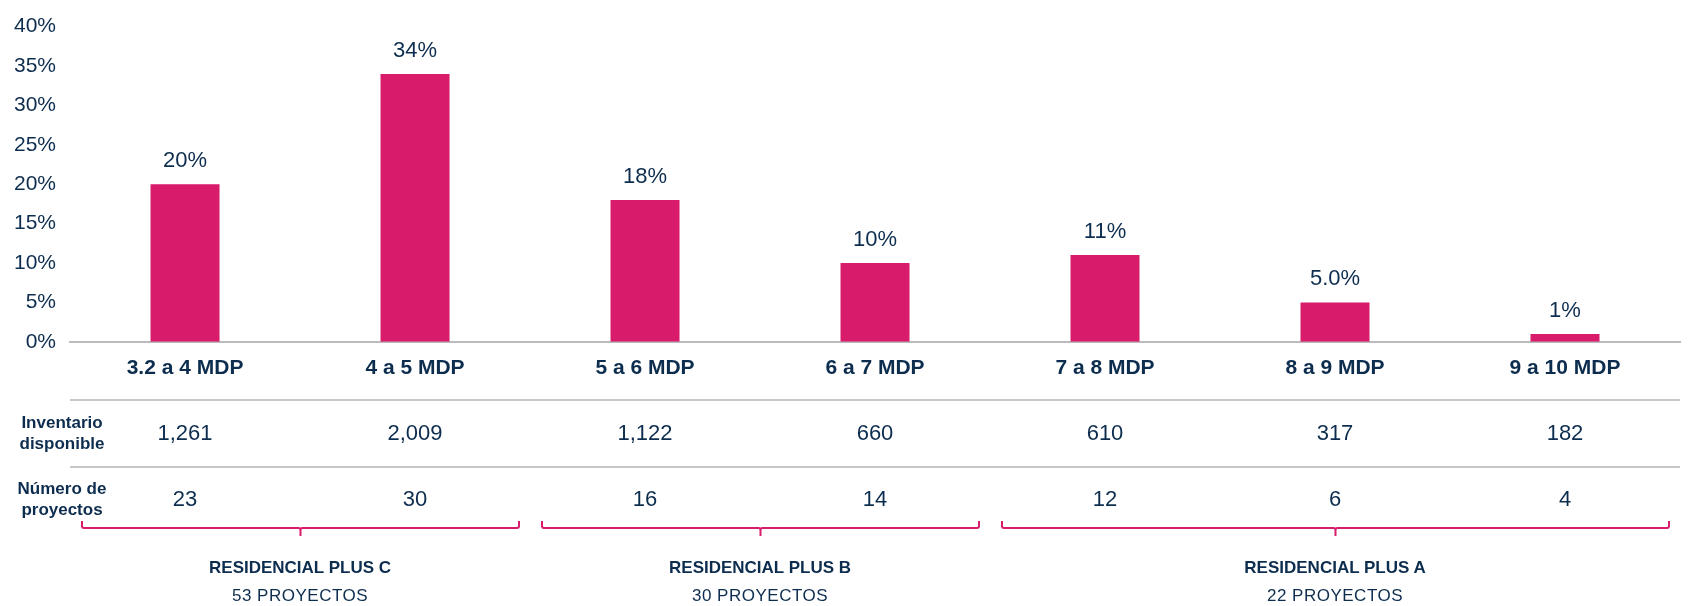  What do you see at coordinates (1565, 499) in the screenshot?
I see `text: 4` at bounding box center [1565, 499].